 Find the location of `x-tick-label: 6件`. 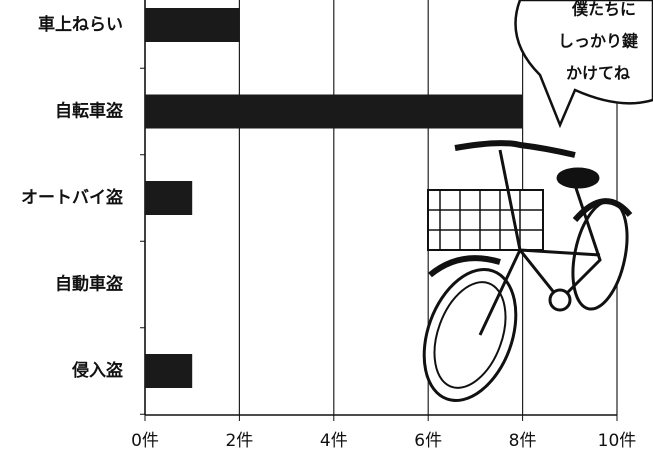

x-tick-label: 6件 is located at coordinates (428, 441).